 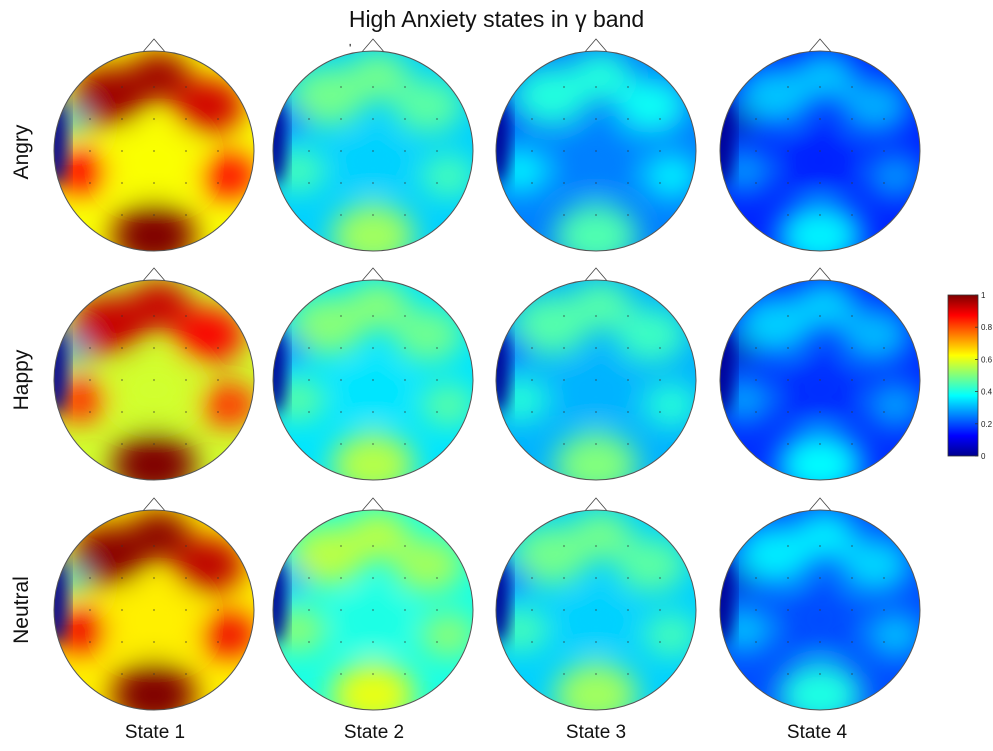 What do you see at coordinates (987, 359) in the screenshot?
I see `colorbar-tick-label: 0.6` at bounding box center [987, 359].